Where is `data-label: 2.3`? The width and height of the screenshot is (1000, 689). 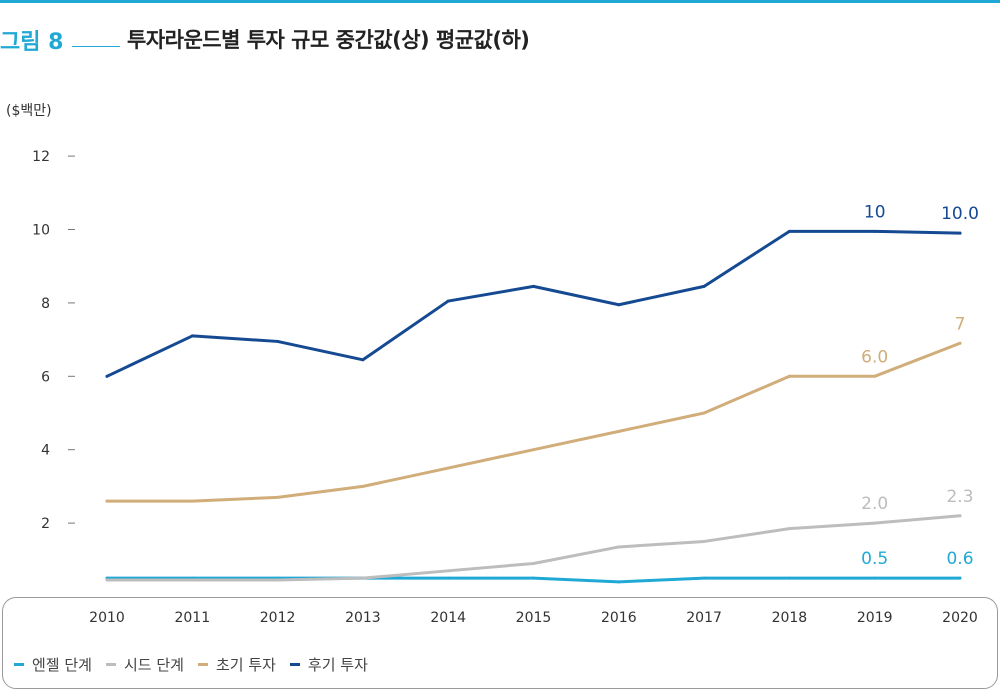
data-label: 2.3 is located at coordinates (959, 497).